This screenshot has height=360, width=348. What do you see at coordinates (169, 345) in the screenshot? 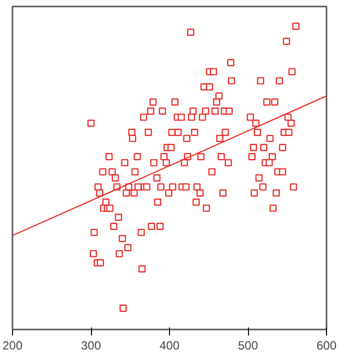
I see `x-tick-label: 400` at bounding box center [169, 345].